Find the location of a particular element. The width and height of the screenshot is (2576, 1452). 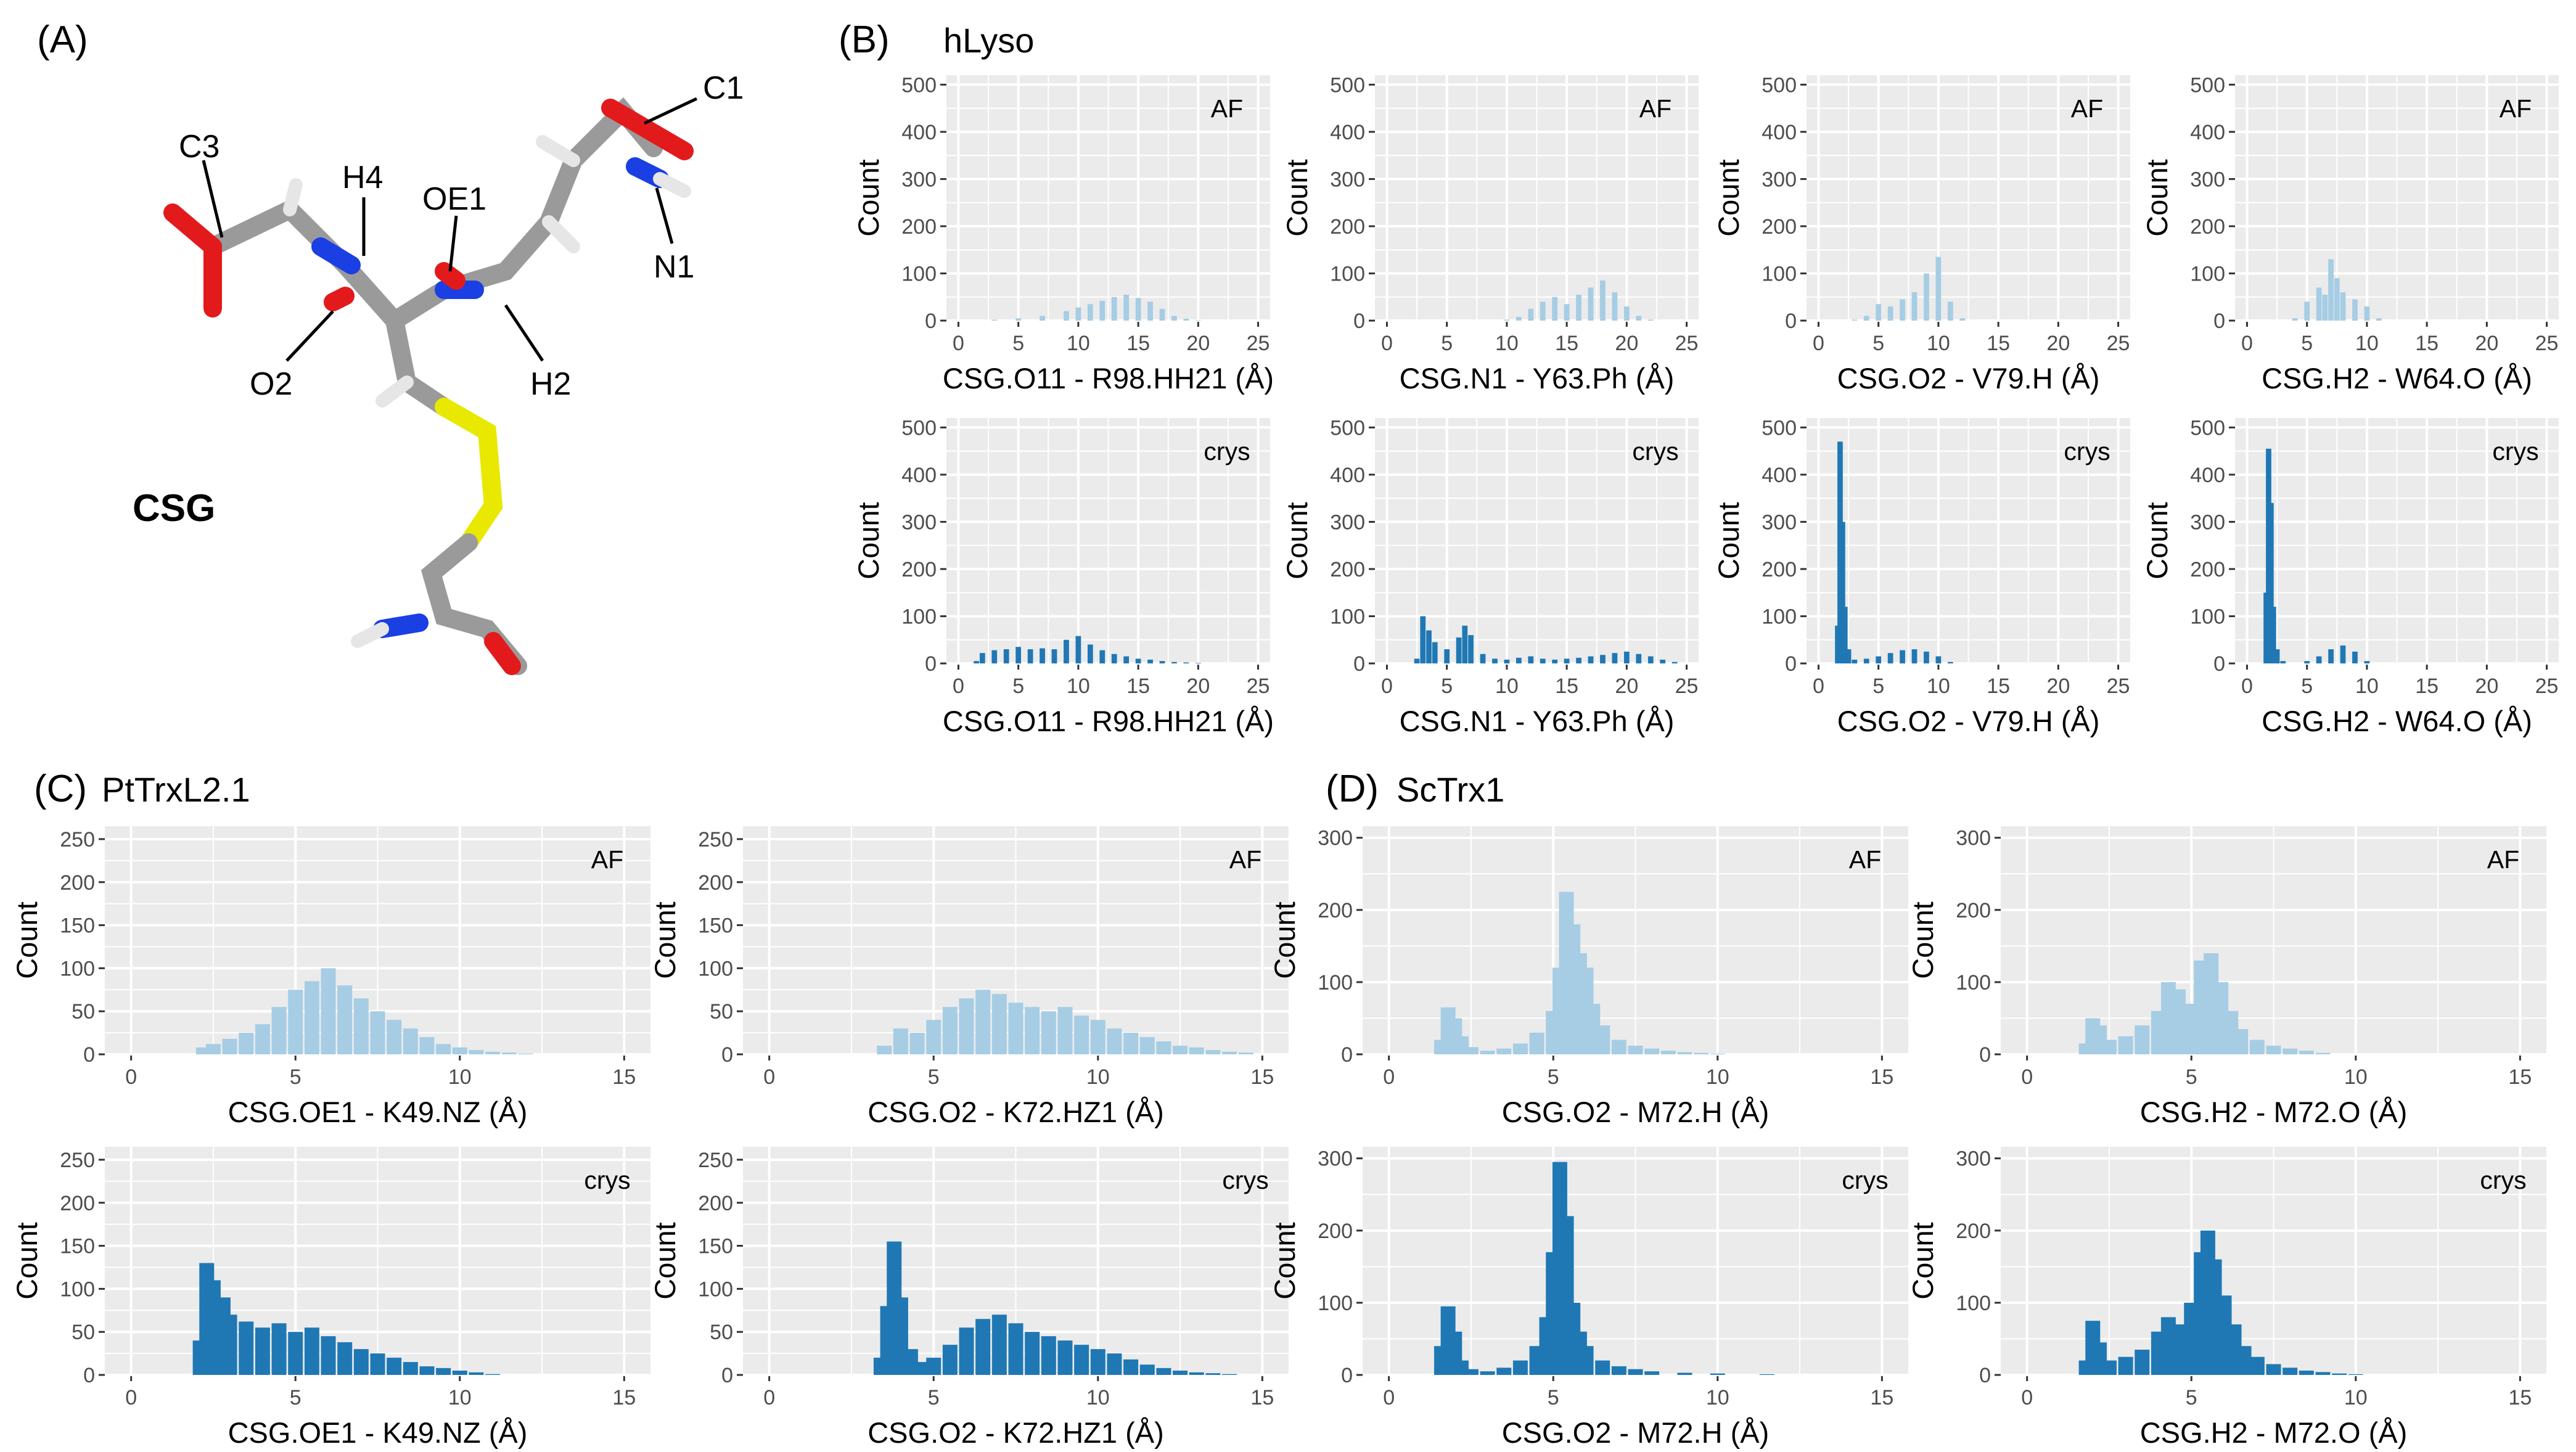

x-axis-title: CSG.N1 - Y63.Ph (Å) is located at coordinates (1538, 378).